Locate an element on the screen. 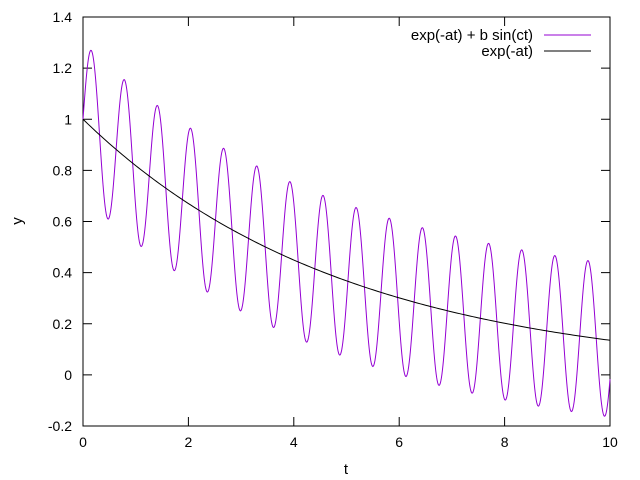  y-tick-label: 0.2 is located at coordinates (63, 324).